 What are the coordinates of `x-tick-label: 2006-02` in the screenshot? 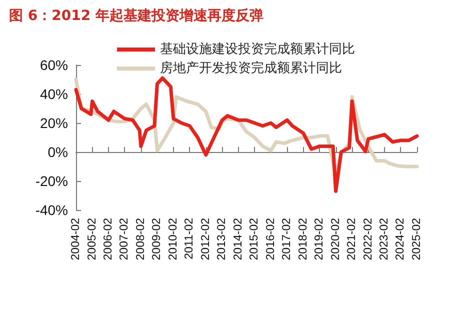 It's located at (108, 239).